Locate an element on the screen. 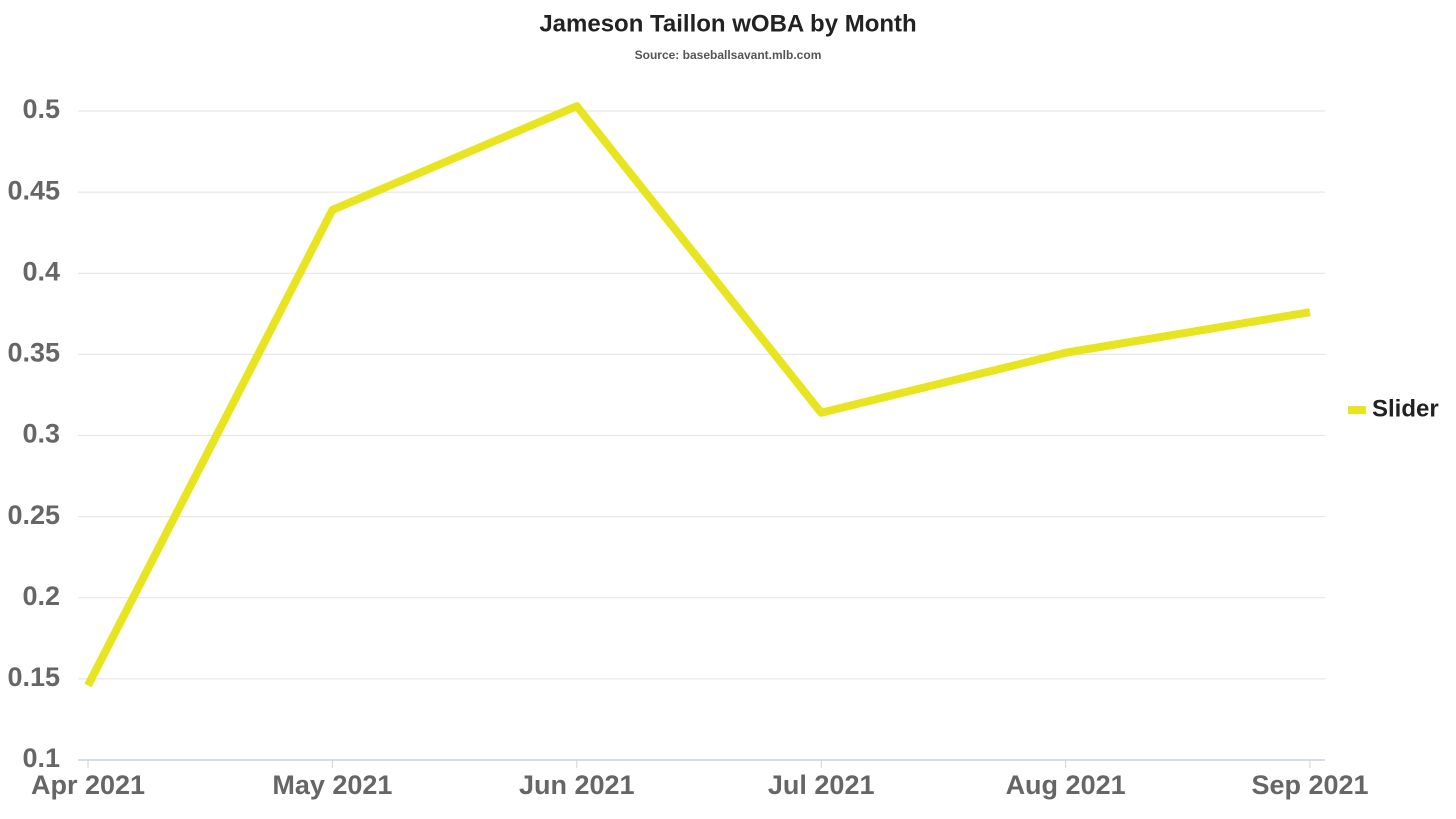 The width and height of the screenshot is (1456, 819). y-tick-label: 0.45 is located at coordinates (33, 190).